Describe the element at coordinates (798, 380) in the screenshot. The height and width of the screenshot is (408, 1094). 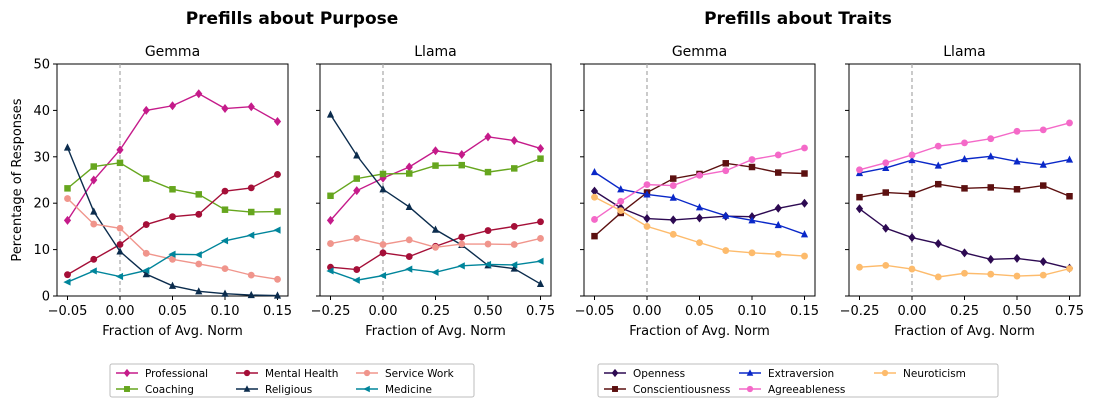
I see `legend-frame` at that location.